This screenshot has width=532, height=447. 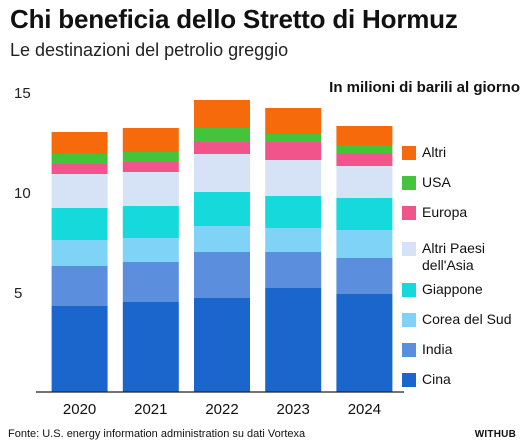 What do you see at coordinates (452, 289) in the screenshot?
I see `legend-label: Giappone` at bounding box center [452, 289].